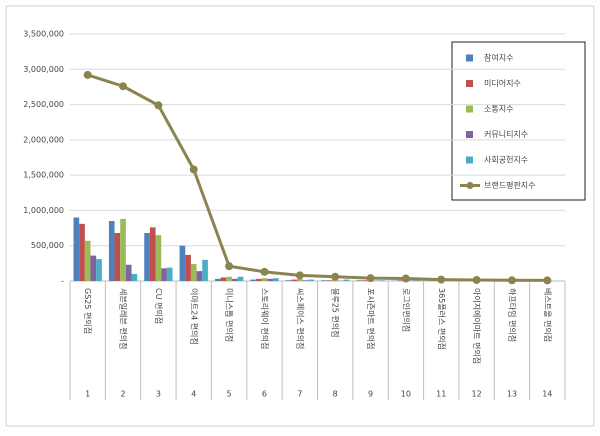 Image resolution: width=600 pixels, height=436 pixels. Describe the element at coordinates (299, 394) in the screenshot. I see `rank-label: 7` at that location.